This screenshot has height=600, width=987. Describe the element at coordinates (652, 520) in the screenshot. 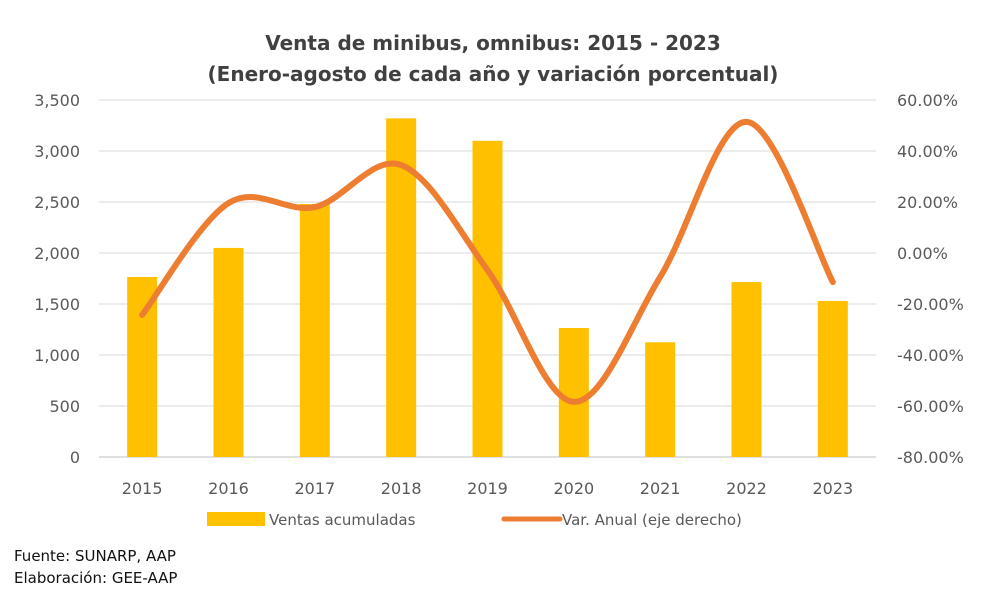

I see `legend-label-var-anual: Var. Anual (eje derecho)` at that location.